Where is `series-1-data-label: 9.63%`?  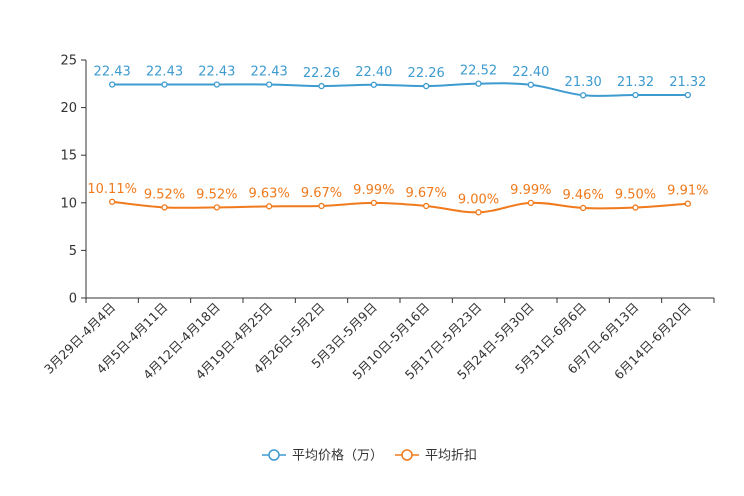
series-1-data-label: 9.63% is located at coordinates (269, 193).